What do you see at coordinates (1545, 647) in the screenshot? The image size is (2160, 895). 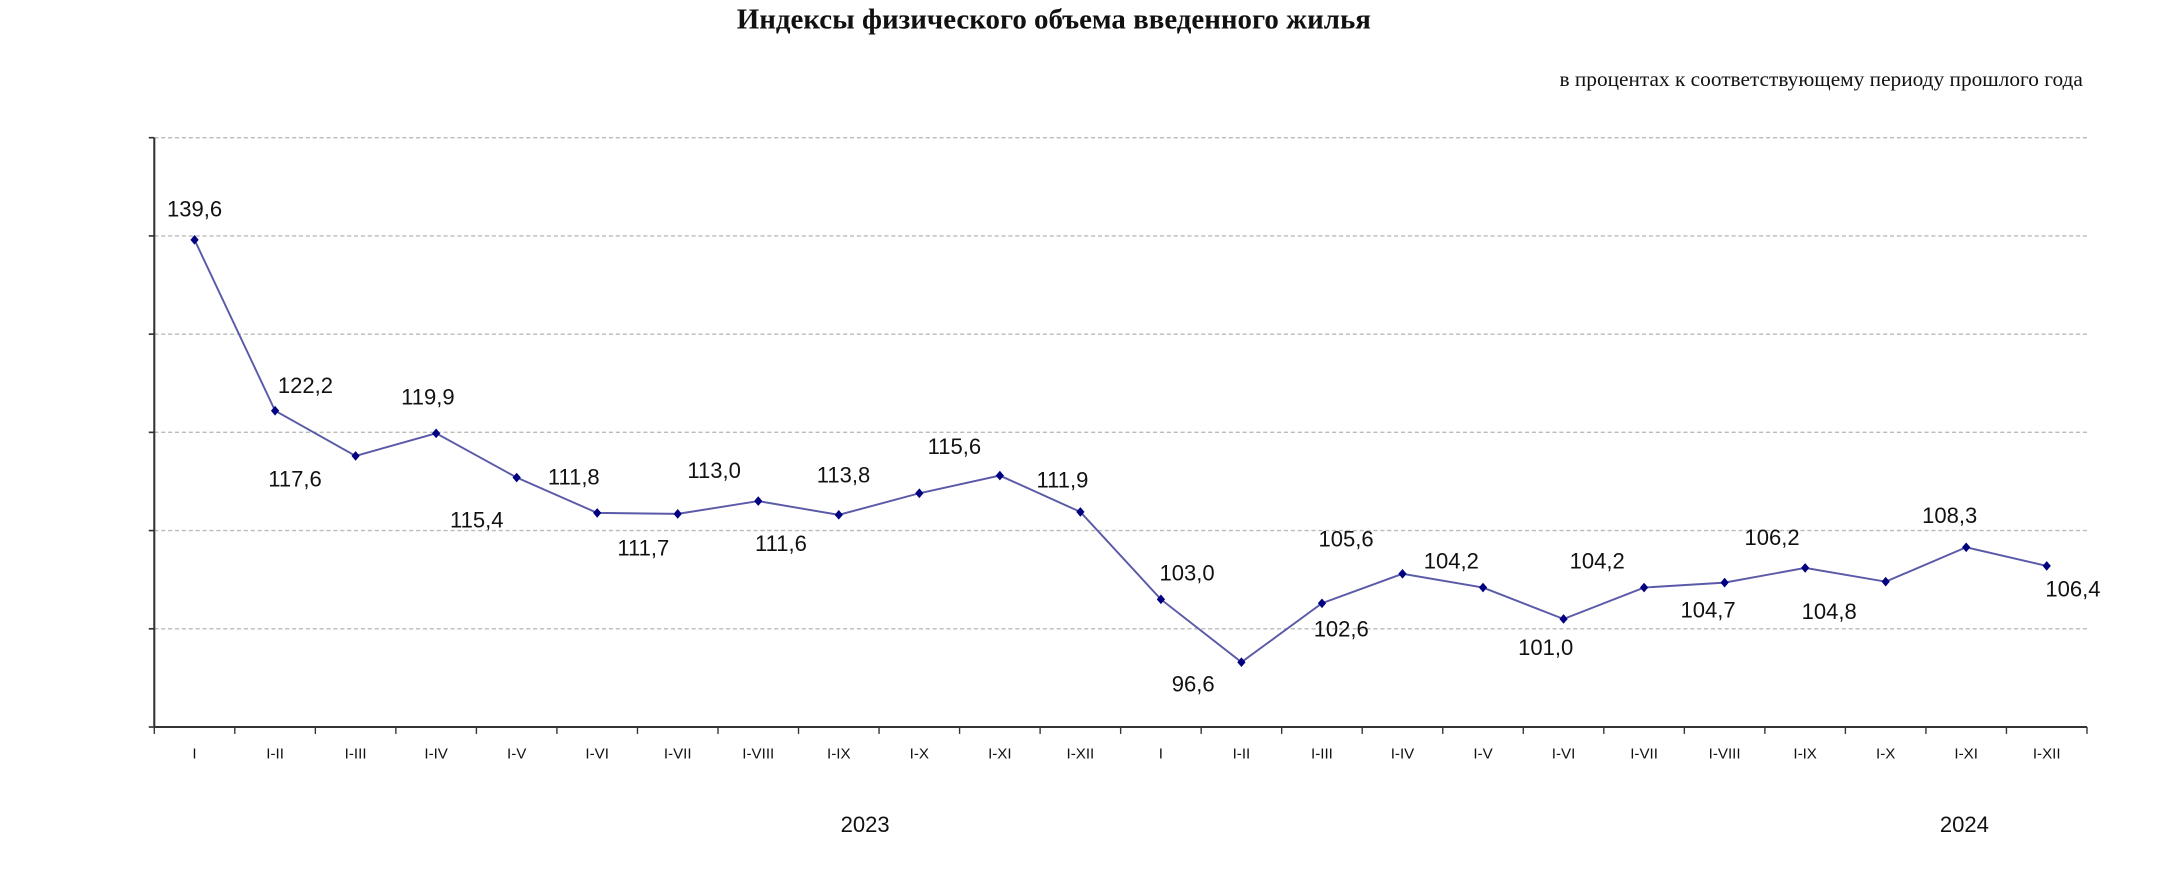 I see `data-label: 101,0` at bounding box center [1545, 647].